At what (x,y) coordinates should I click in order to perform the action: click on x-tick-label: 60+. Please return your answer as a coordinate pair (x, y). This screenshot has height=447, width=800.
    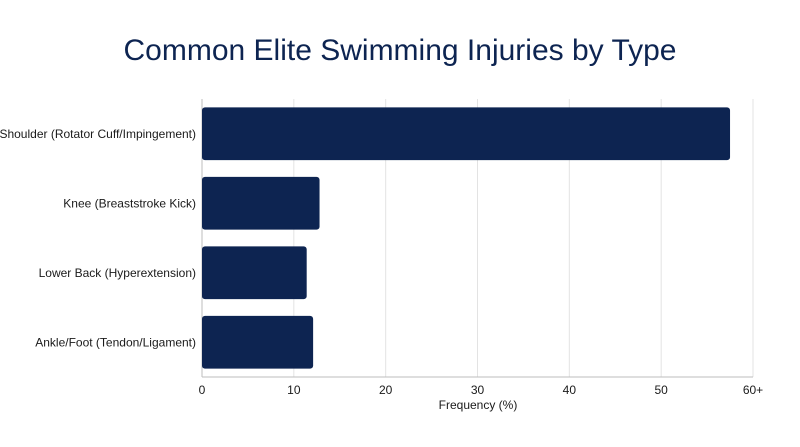
    Looking at the image, I should click on (753, 390).